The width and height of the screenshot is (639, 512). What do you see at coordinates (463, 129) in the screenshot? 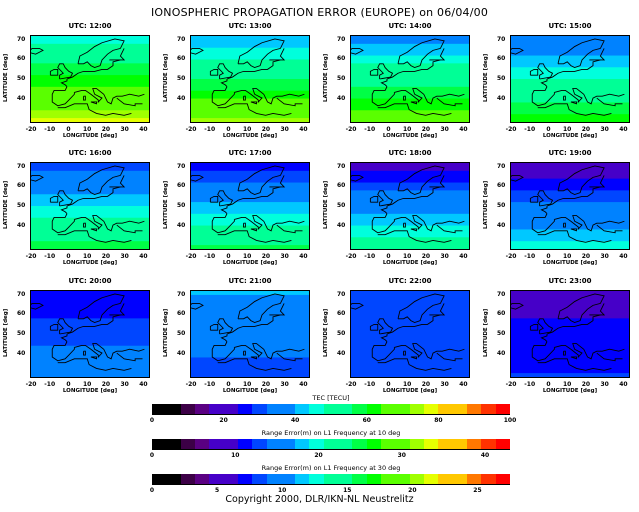
I see `x-tick-label: 40` at bounding box center [463, 129].